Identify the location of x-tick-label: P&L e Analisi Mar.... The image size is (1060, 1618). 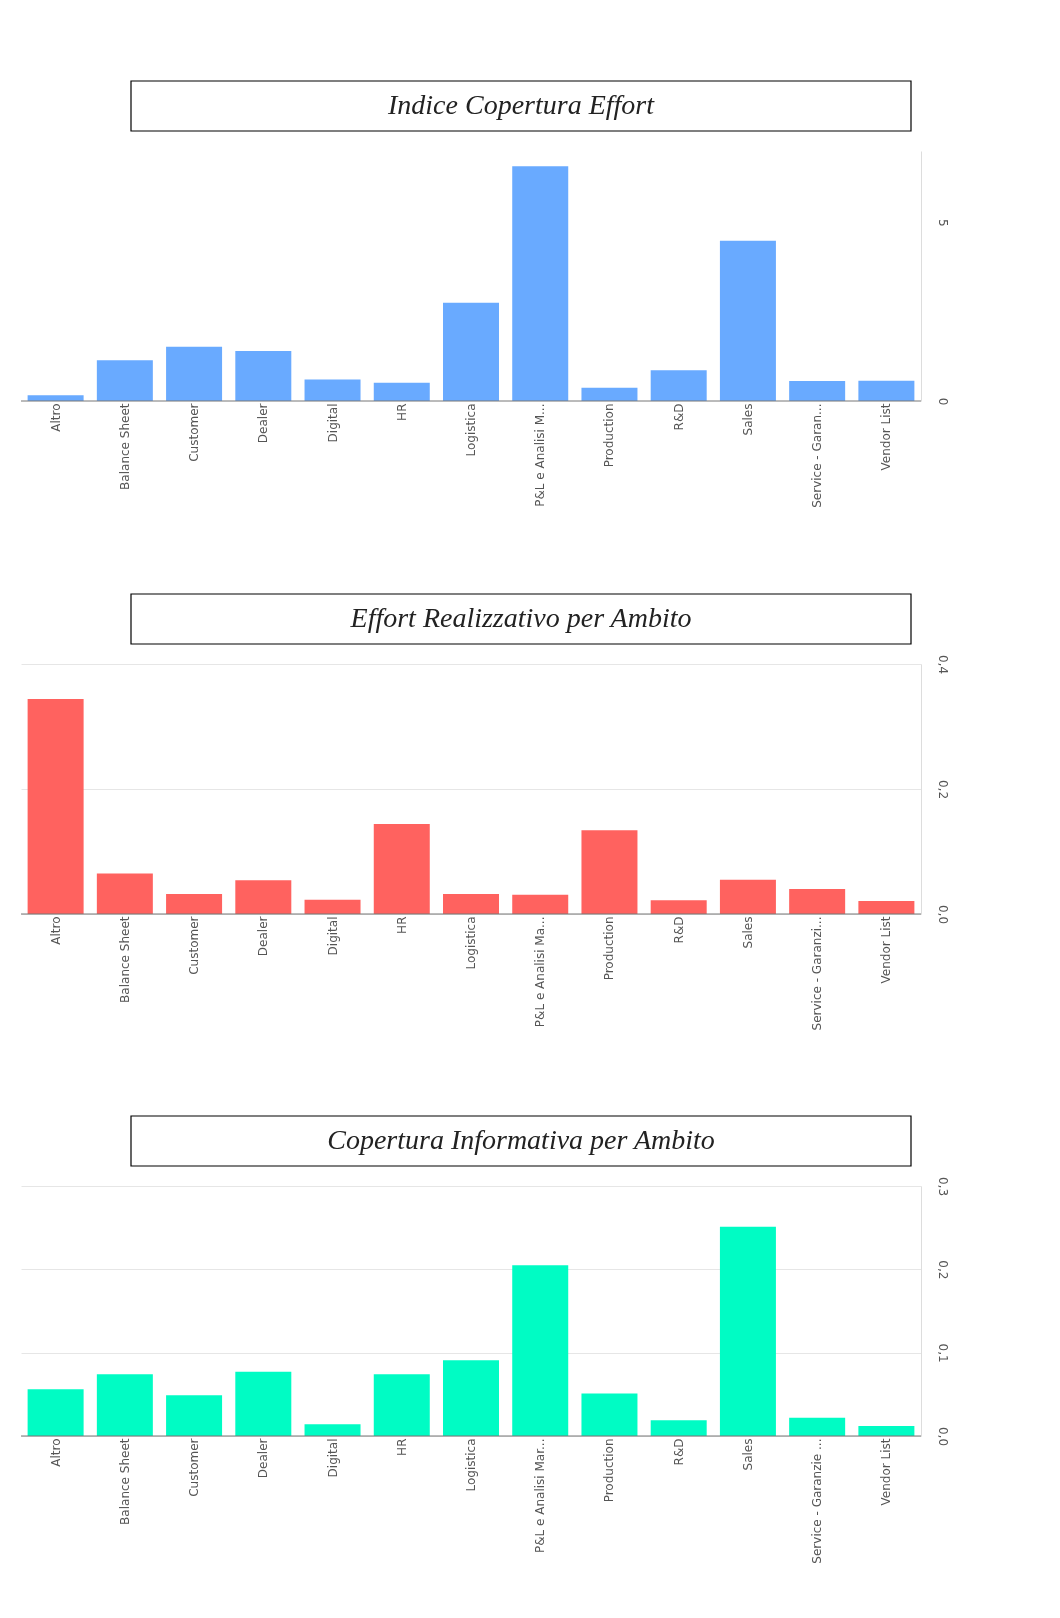
(540, 1496).